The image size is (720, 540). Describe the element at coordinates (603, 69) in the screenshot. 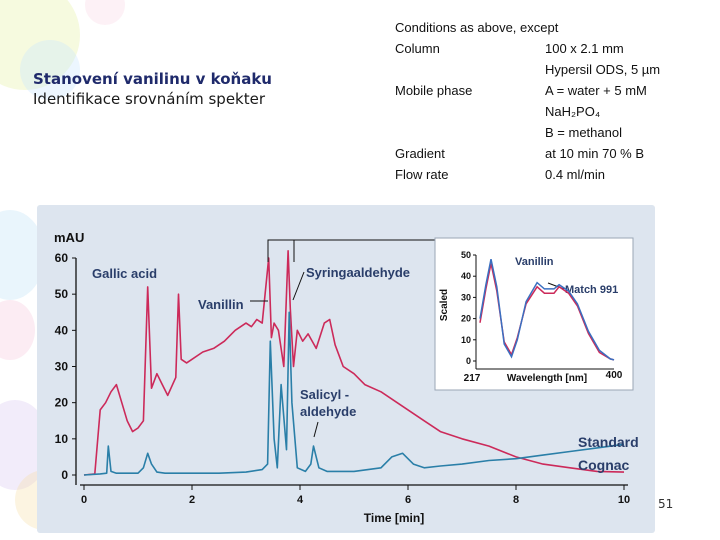

I see `conditions-value: Hypersil ODS, 5 µm` at that location.